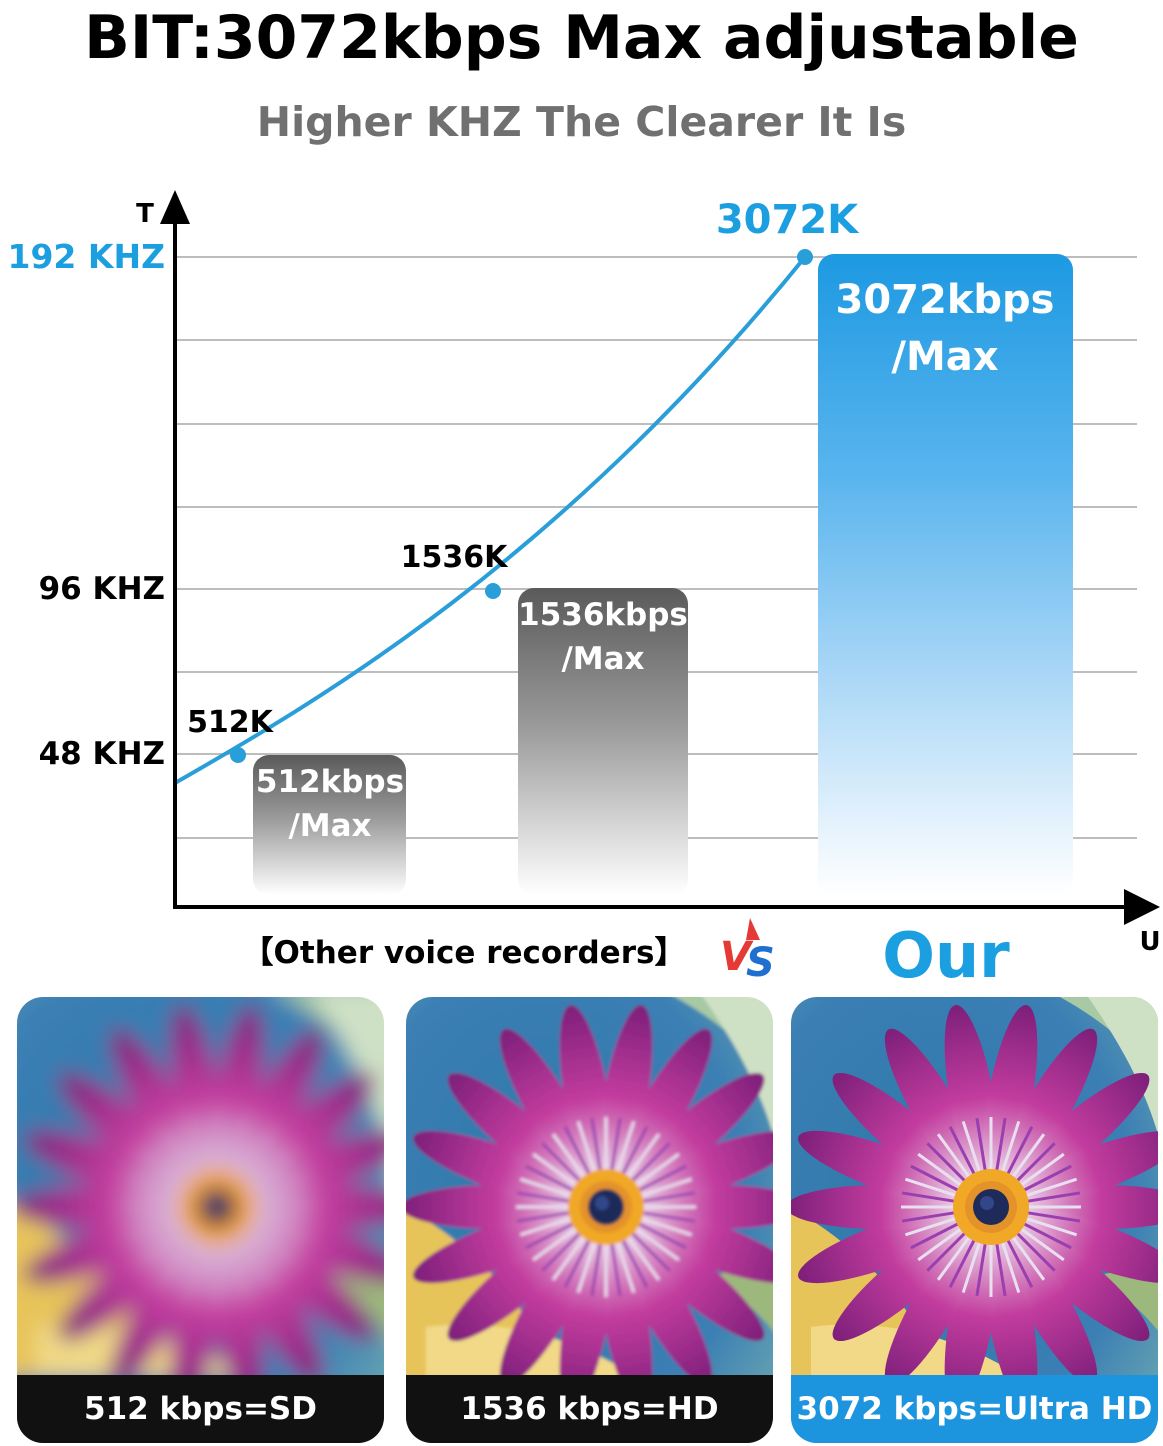 The image size is (1163, 1446). I want to click on x-axis-arrow-icon, so click(1142, 907).